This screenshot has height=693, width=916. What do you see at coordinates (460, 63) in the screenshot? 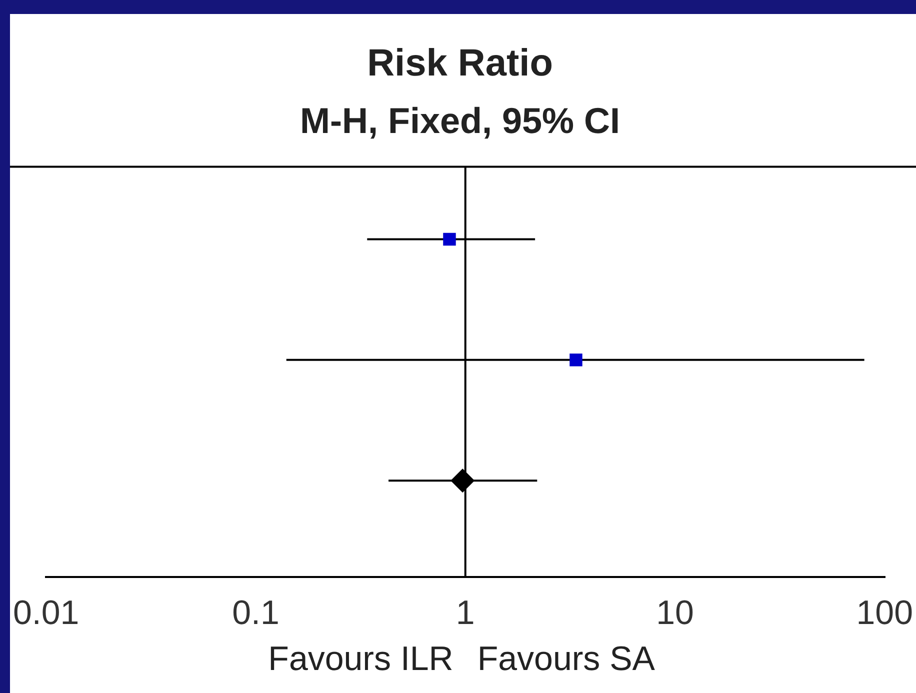
I see `chart-title: Risk Ratio` at bounding box center [460, 63].